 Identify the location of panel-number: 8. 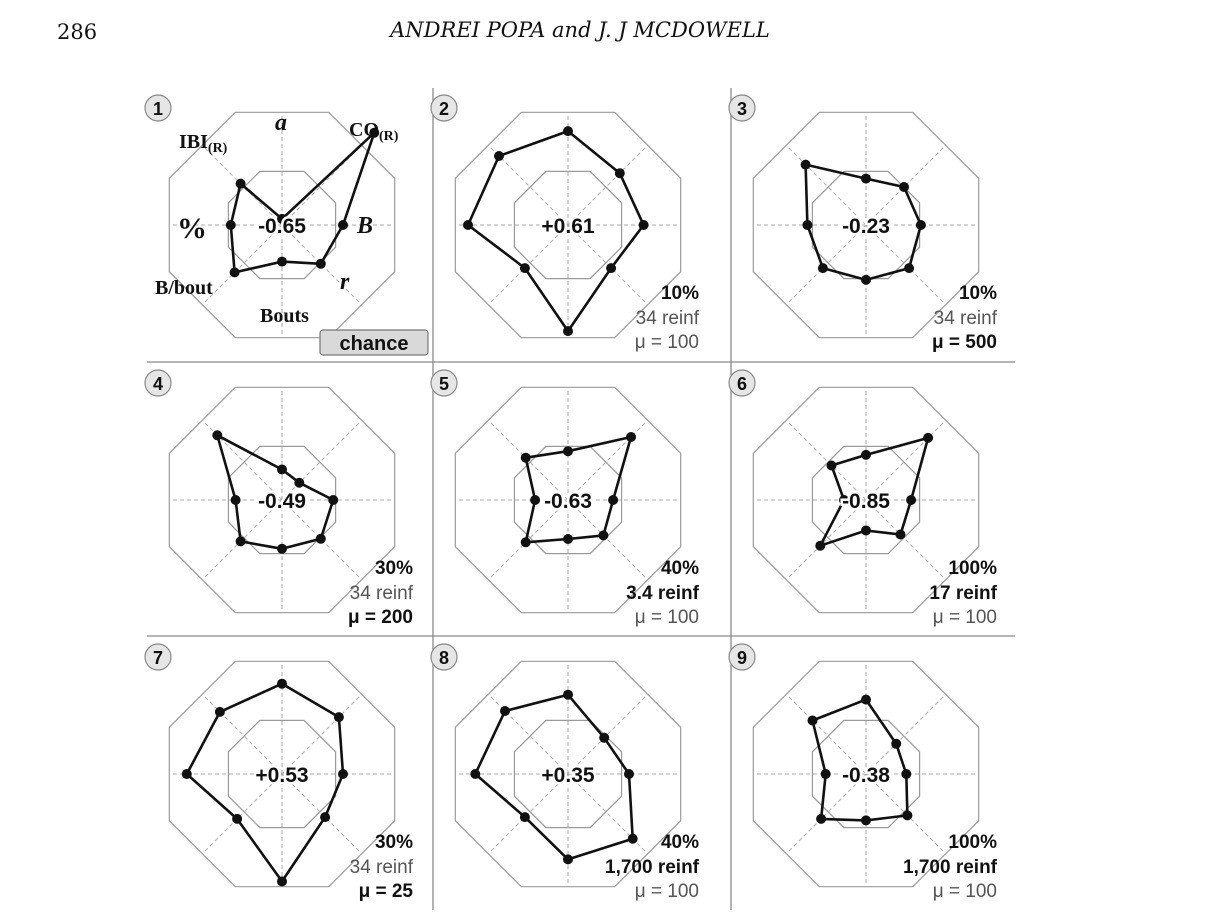
(444, 658).